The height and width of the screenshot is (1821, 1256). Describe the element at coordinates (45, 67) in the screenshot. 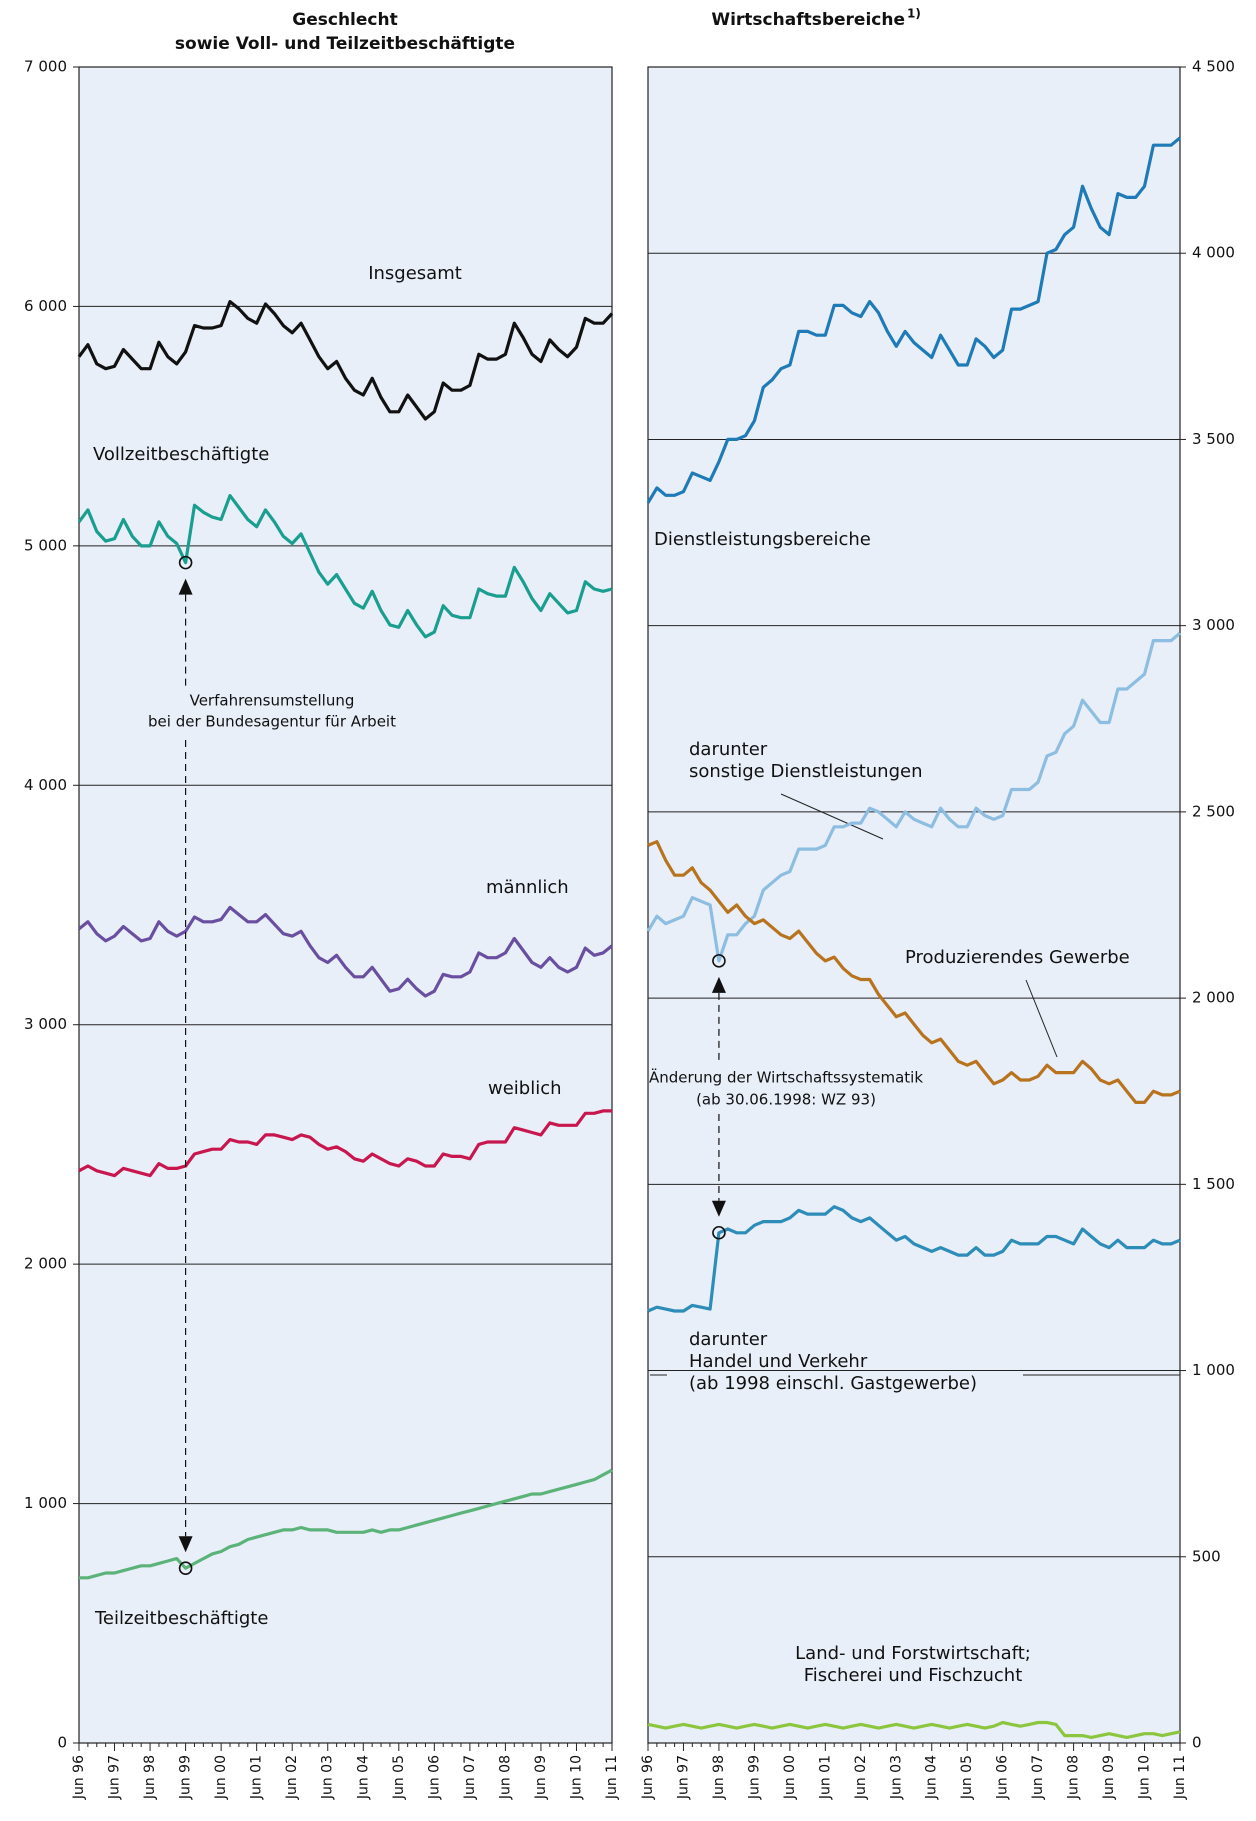

I see `y-tick-label: 7 000` at that location.